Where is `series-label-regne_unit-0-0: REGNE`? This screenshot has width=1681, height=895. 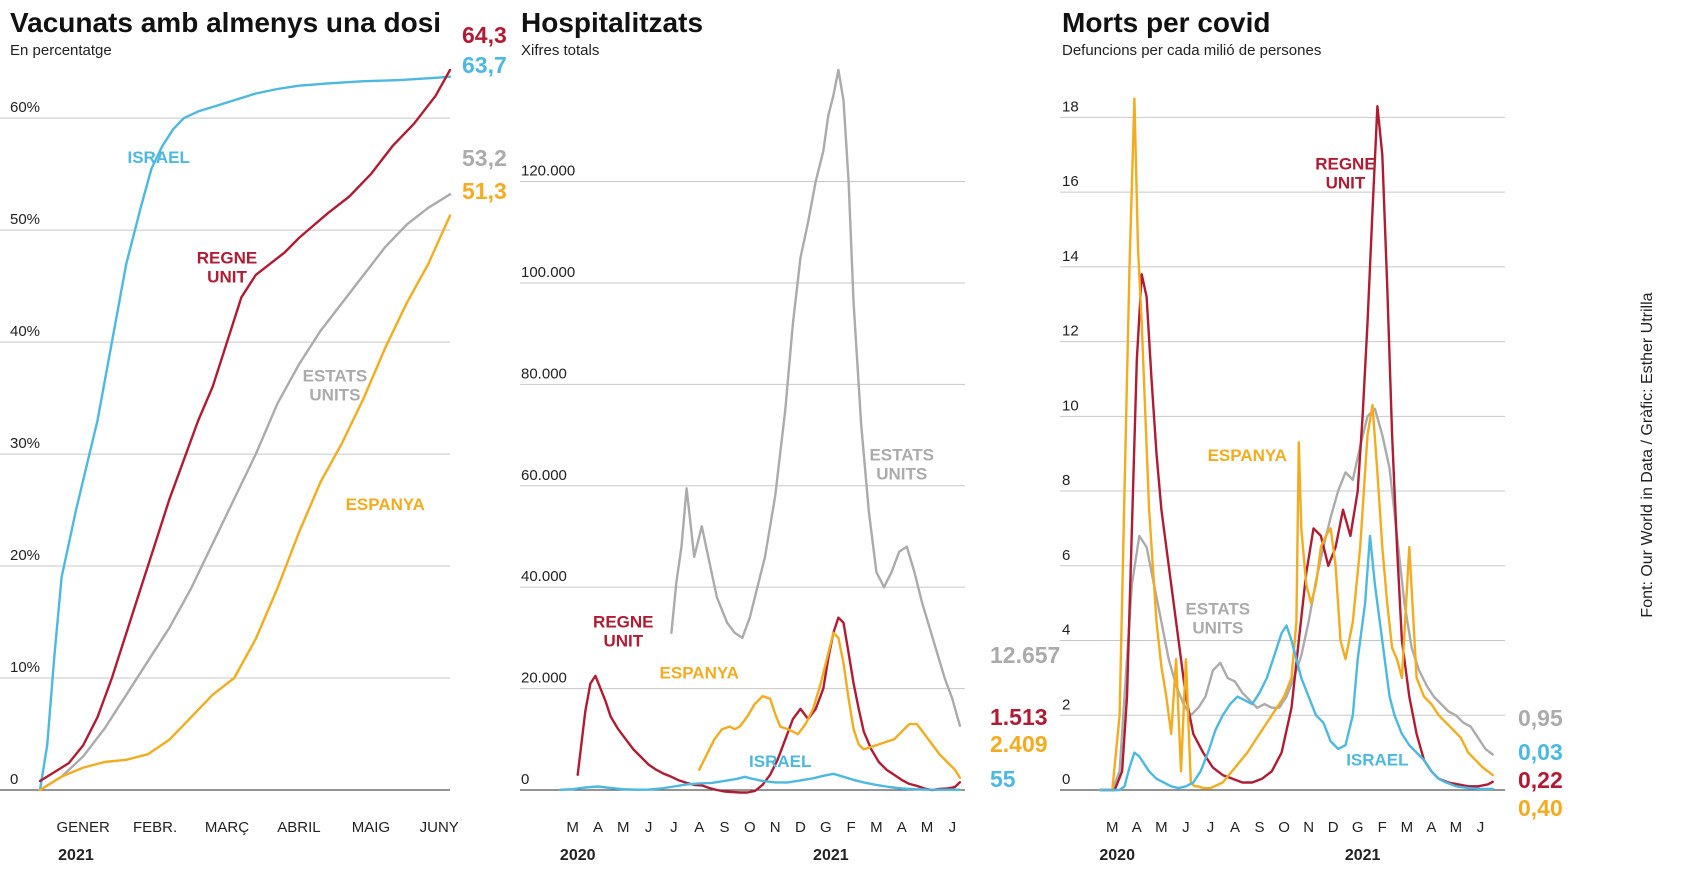 series-label-regne_unit-0-0: REGNE is located at coordinates (227, 258).